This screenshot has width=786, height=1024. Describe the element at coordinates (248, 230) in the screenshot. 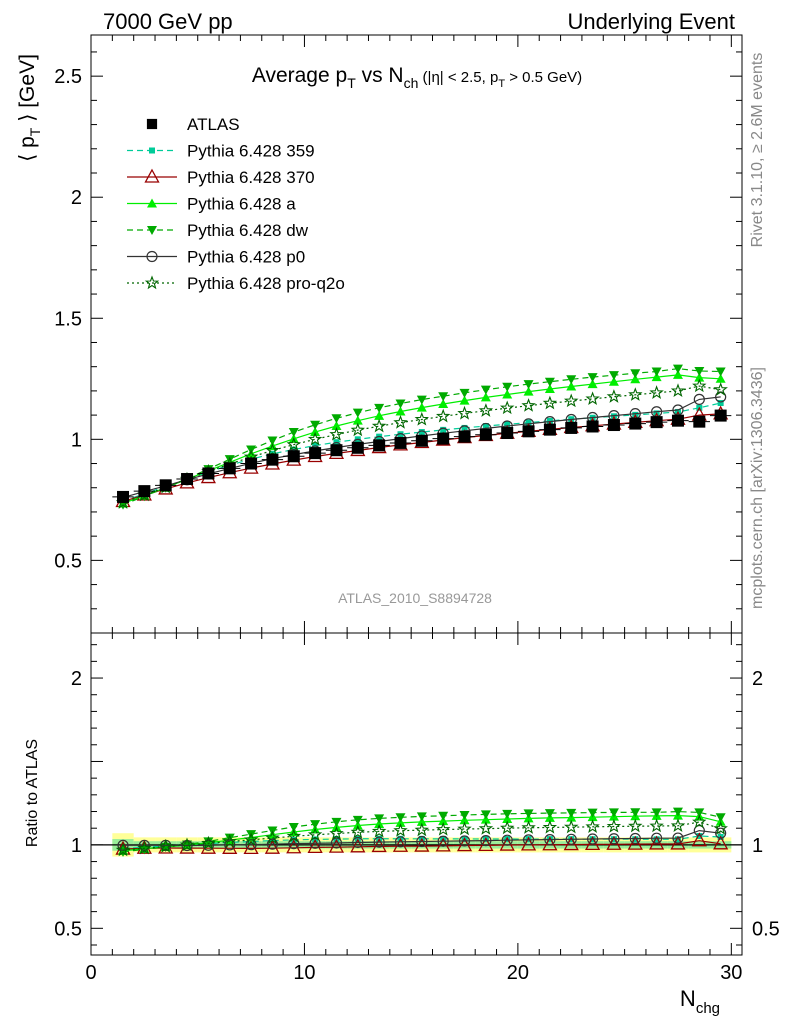

I see `legend-label: Pythia 6.428 dw` at that location.